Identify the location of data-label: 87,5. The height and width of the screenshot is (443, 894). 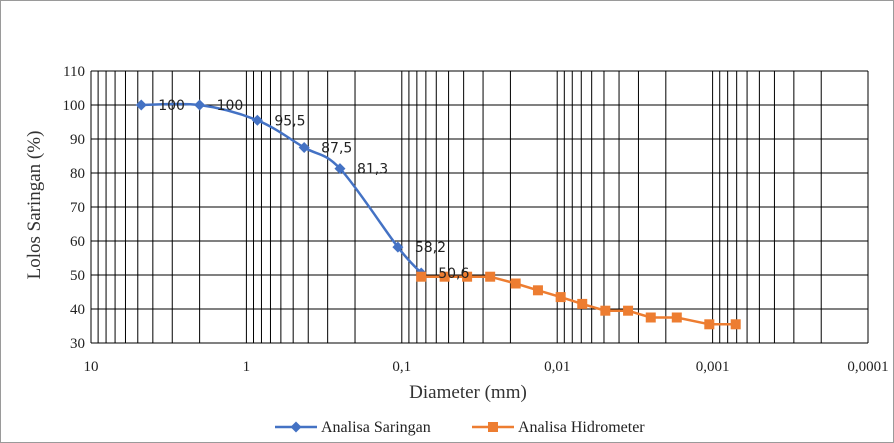
(336, 149).